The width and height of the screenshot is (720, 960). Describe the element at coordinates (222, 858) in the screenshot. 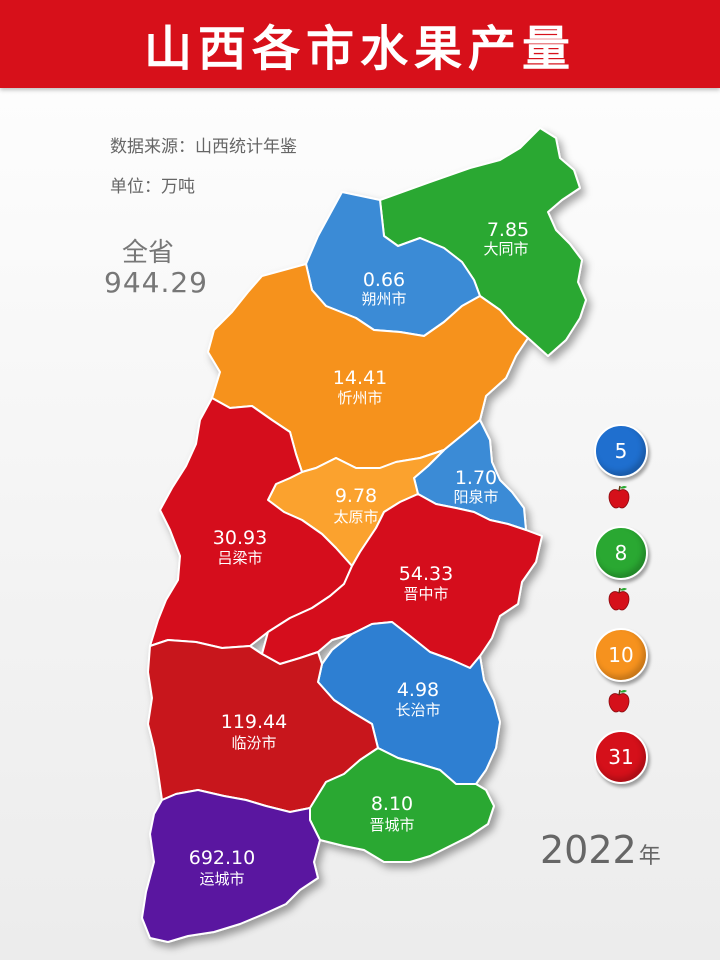

I see `label-yuncheng-value: 692.10` at that location.